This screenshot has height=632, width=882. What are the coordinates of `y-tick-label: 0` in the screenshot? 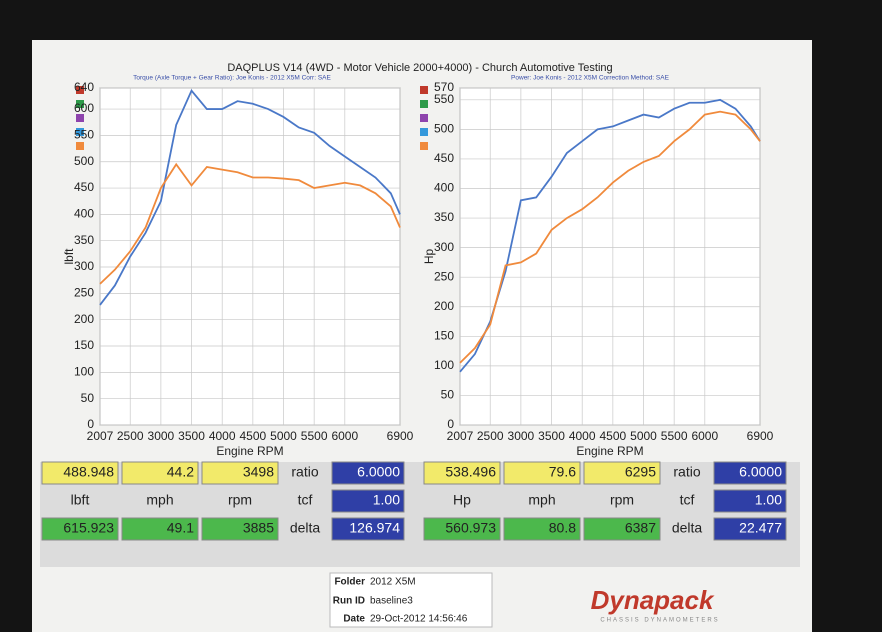 It's located at (450, 424).